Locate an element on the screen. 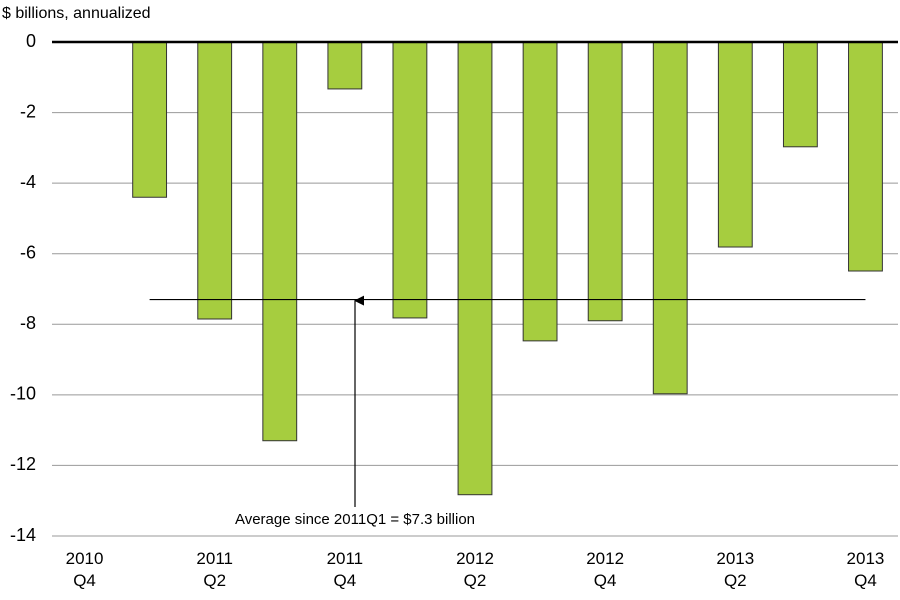 This screenshot has width=900, height=600. x-tick-label: 2011 Q4 is located at coordinates (345, 569).